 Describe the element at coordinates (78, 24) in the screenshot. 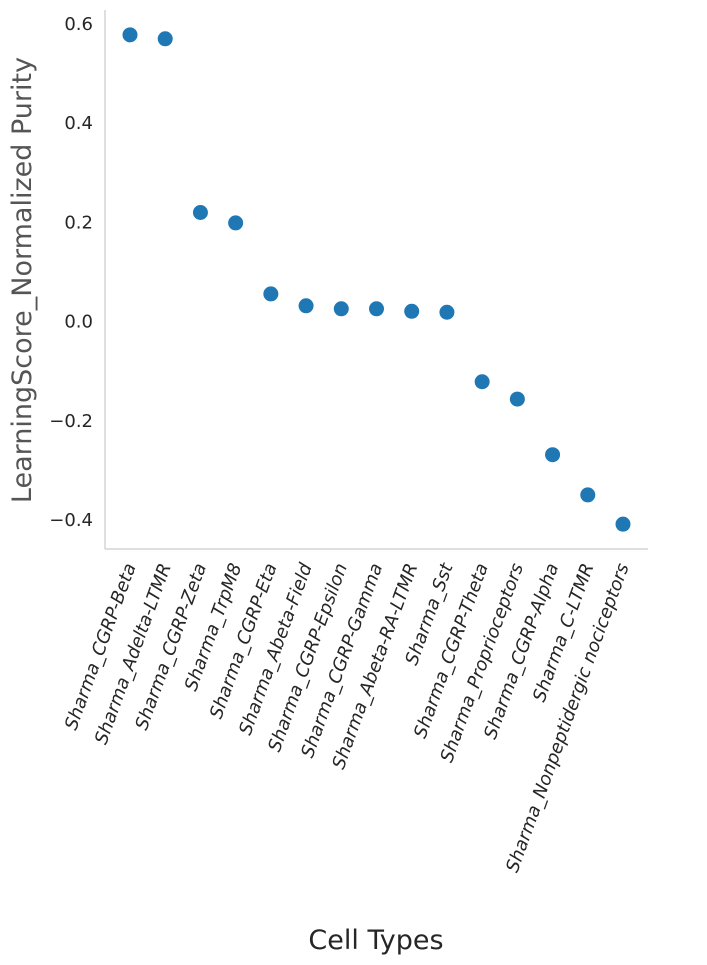

I see `y-tick-label: 0.6` at that location.